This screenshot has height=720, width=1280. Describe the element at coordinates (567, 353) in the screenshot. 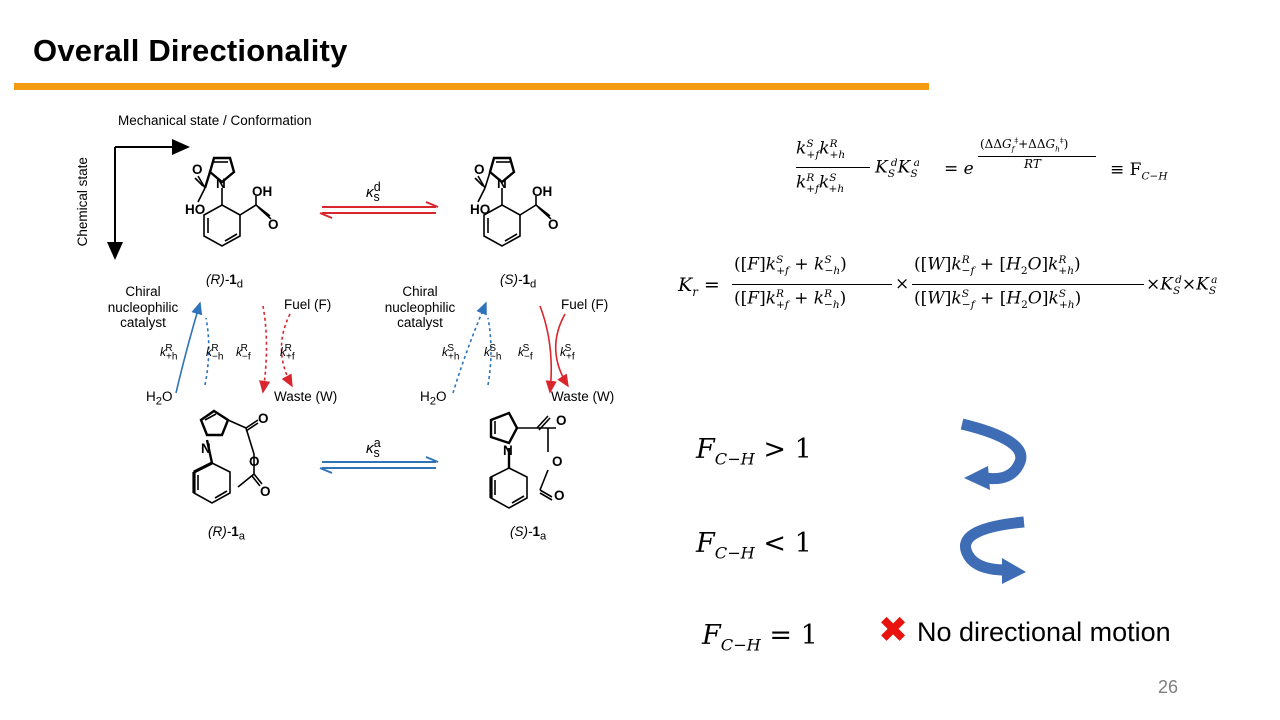

I see `rate-k-plus-f-s: k+fS` at that location.